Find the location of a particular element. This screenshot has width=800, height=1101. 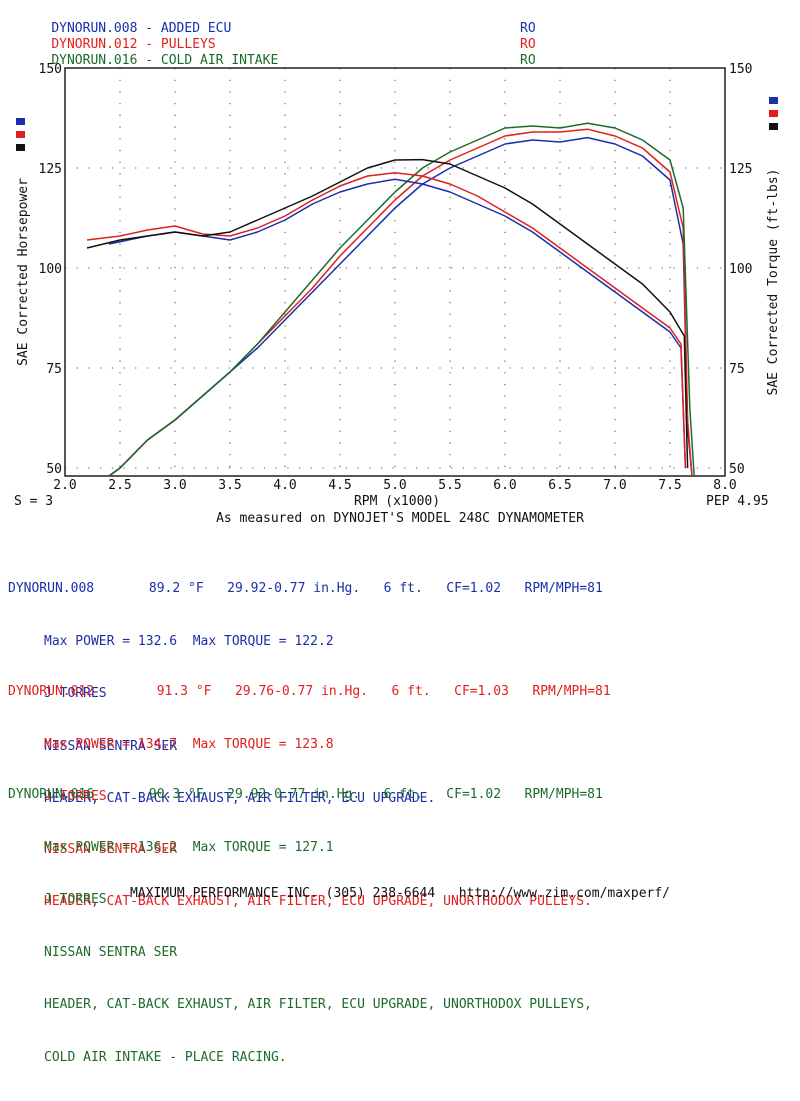

x-tick-label: 4.5 is located at coordinates (339, 485).